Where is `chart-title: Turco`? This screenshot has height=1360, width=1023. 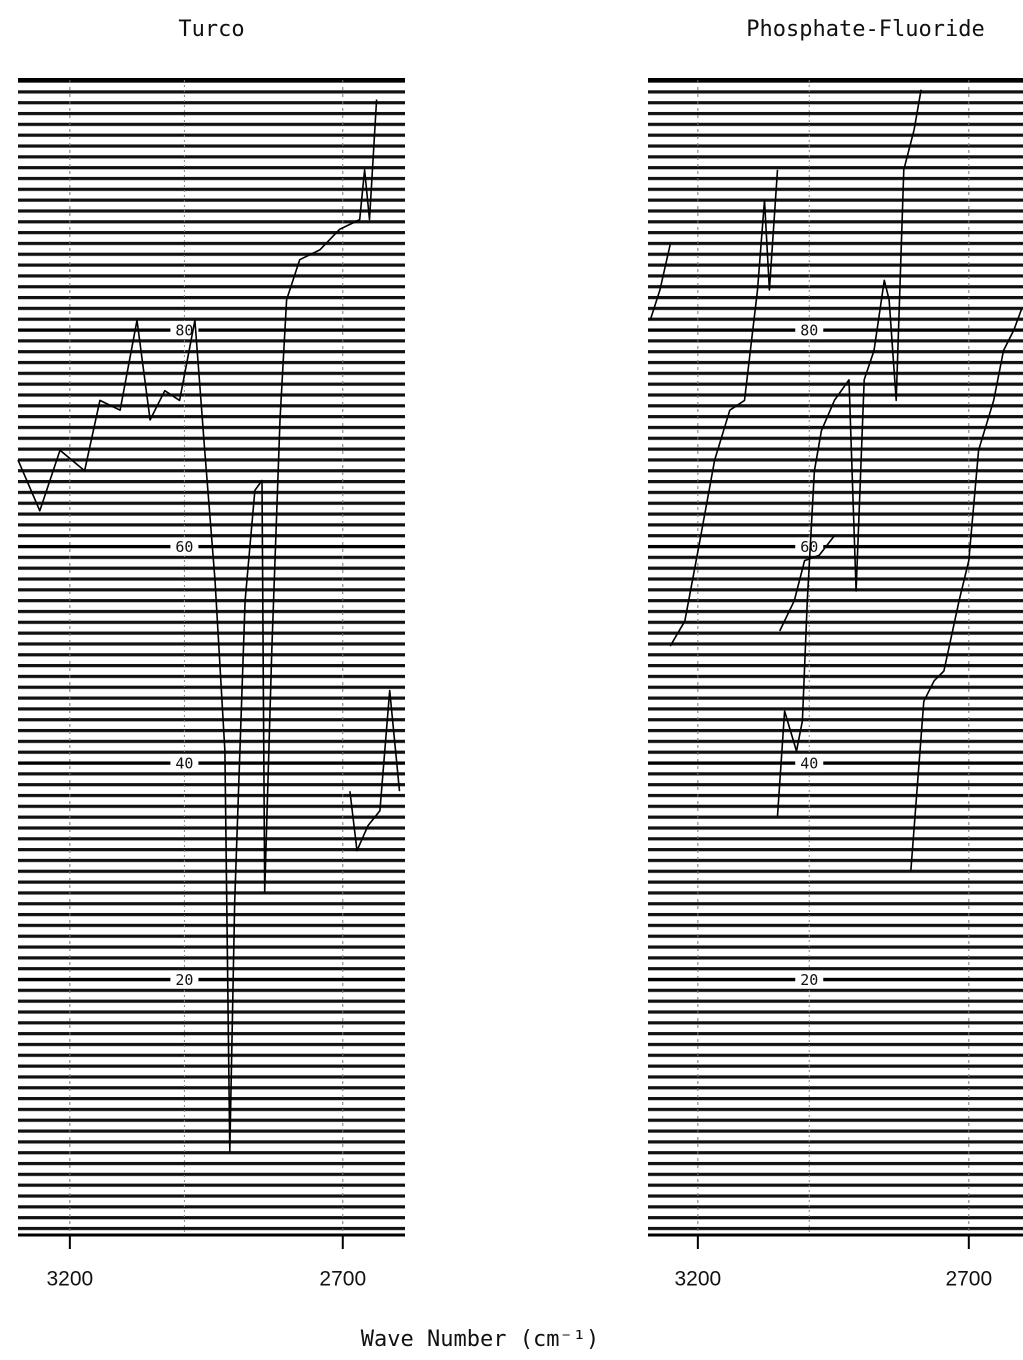
chart-title: Turco is located at coordinates (211, 29).